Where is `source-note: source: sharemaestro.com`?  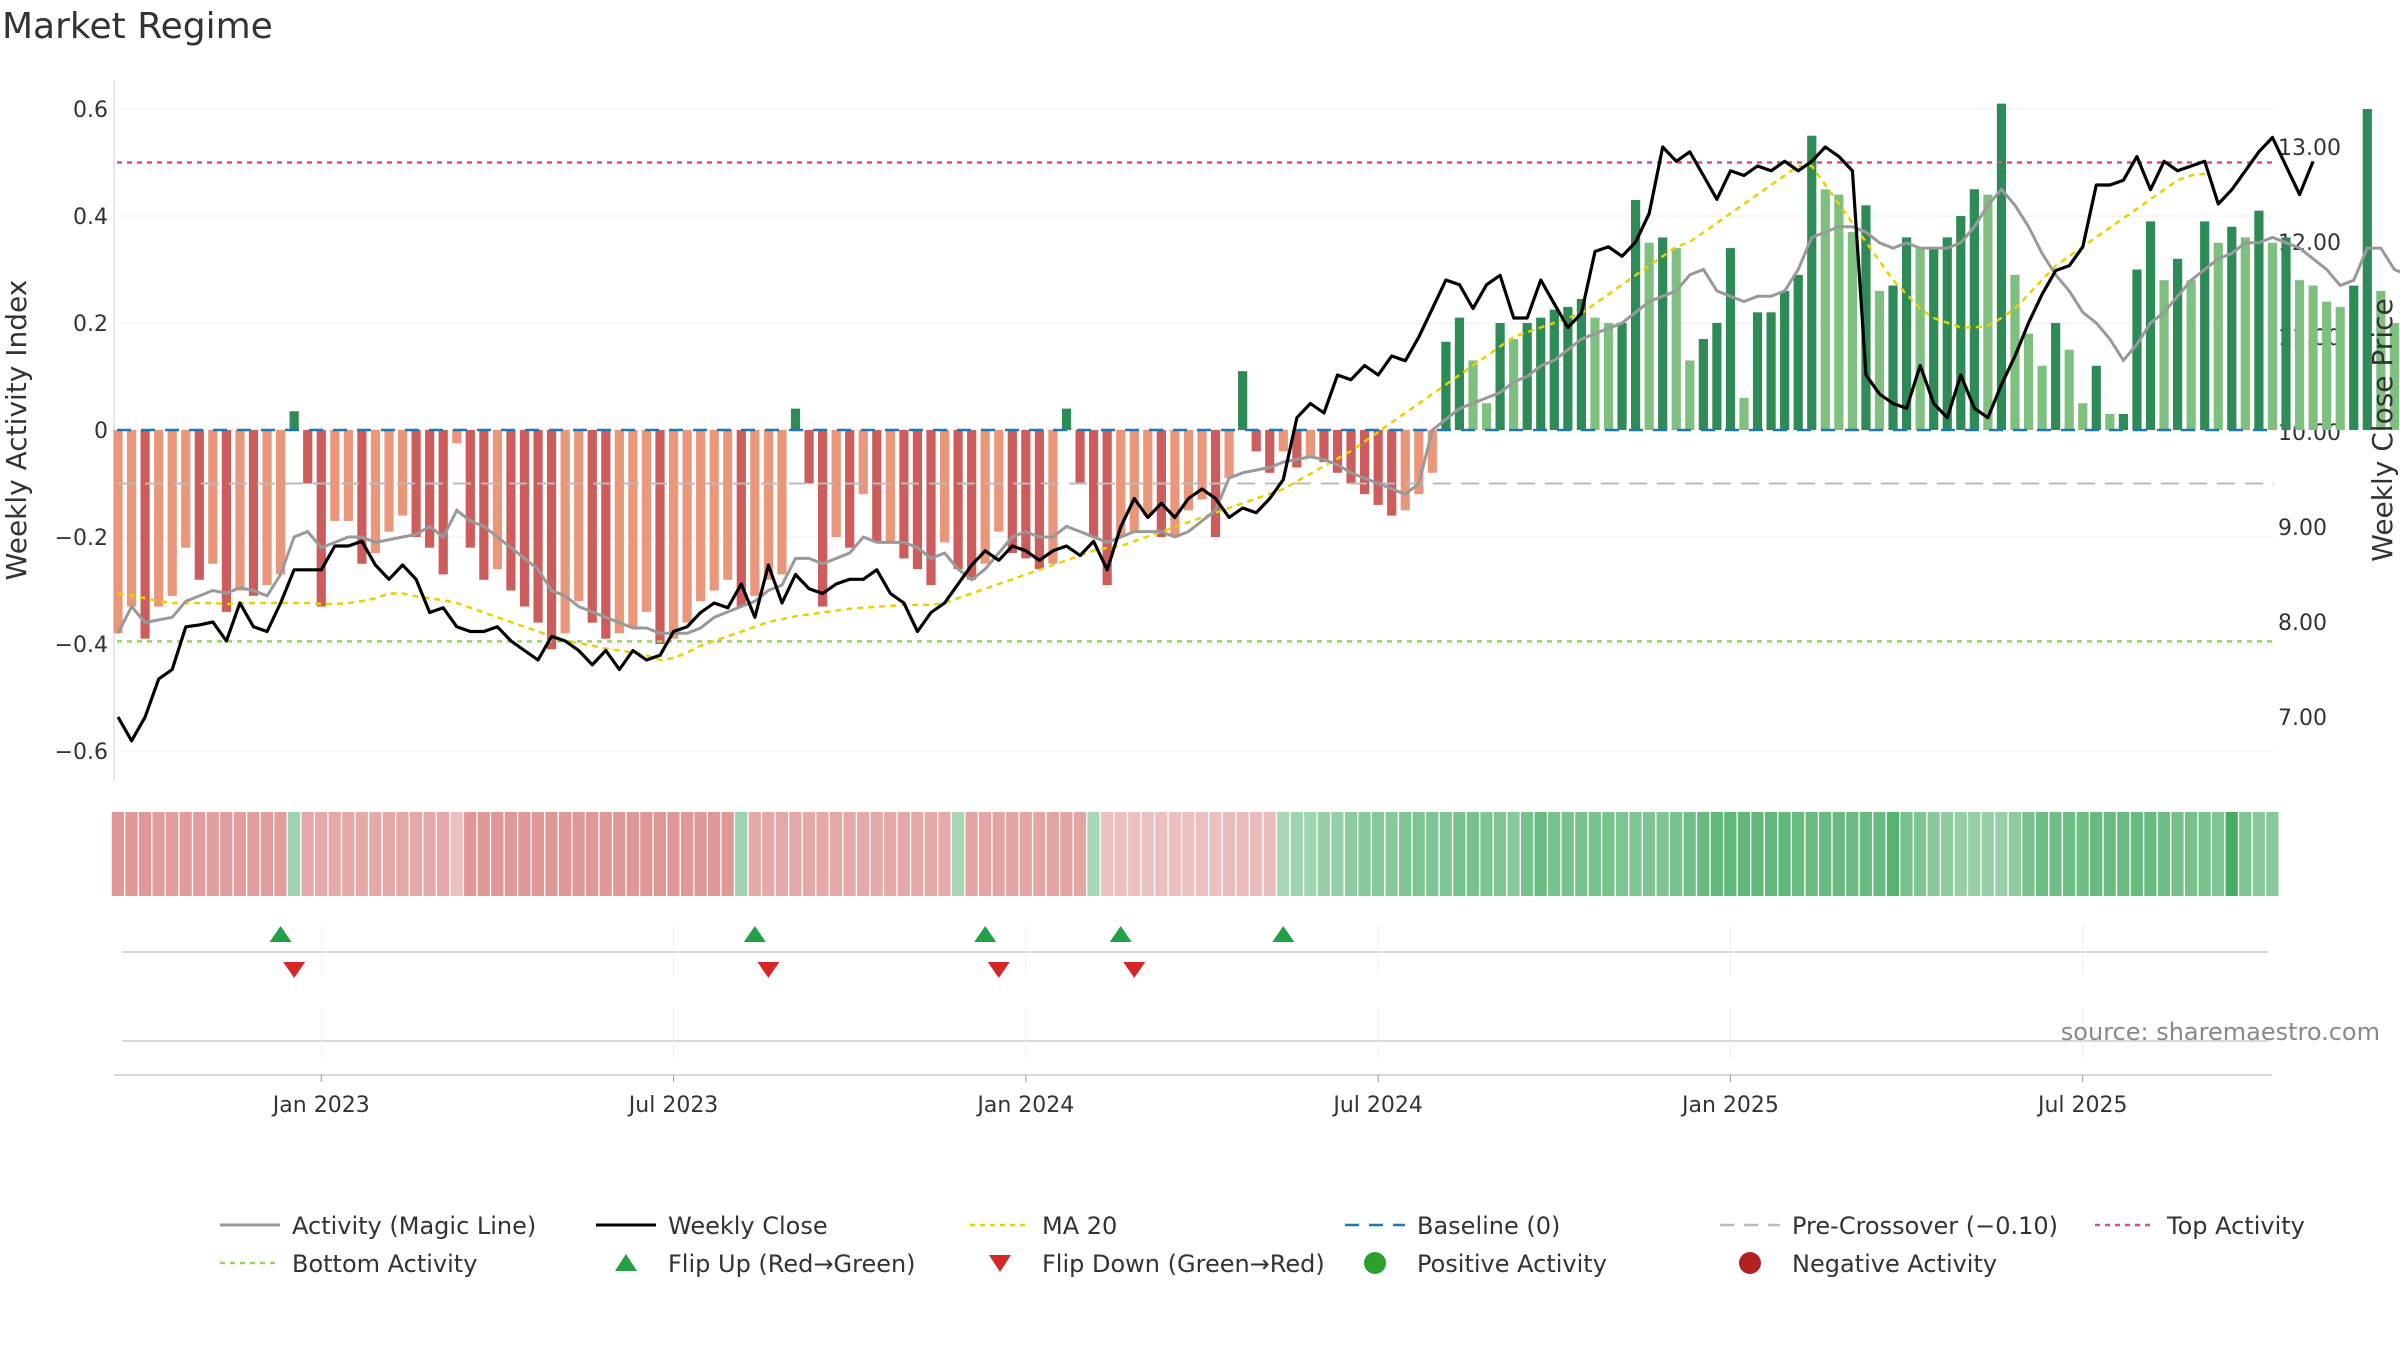 source-note: source: sharemaestro.com is located at coordinates (2220, 1032).